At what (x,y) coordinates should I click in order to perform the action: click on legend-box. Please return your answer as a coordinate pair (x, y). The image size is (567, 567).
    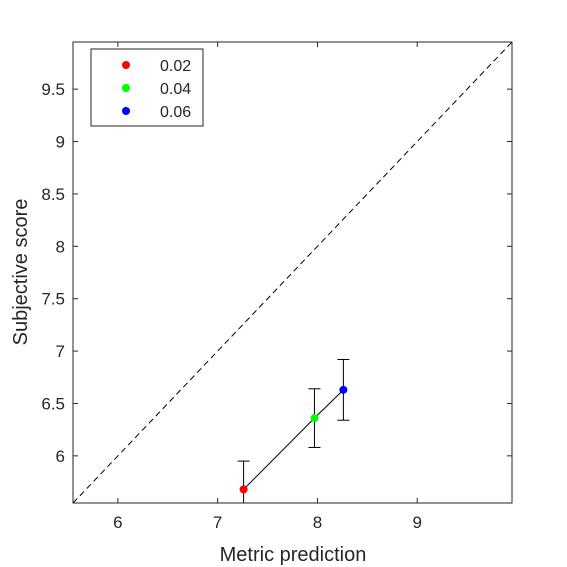
    Looking at the image, I should click on (147, 87).